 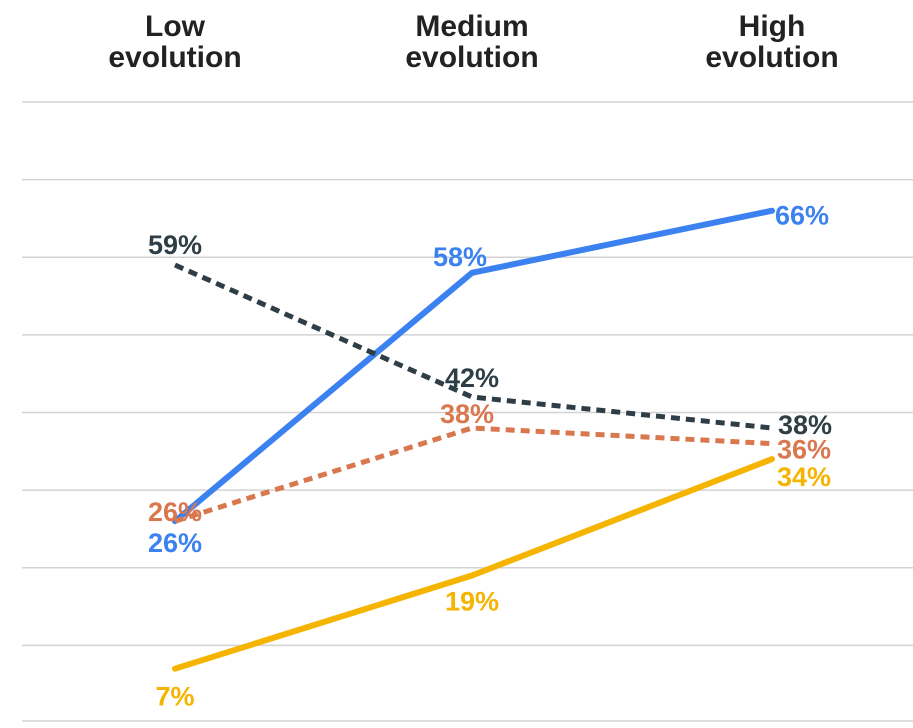 What do you see at coordinates (467, 414) in the screenshot?
I see `value-label: 38%` at bounding box center [467, 414].